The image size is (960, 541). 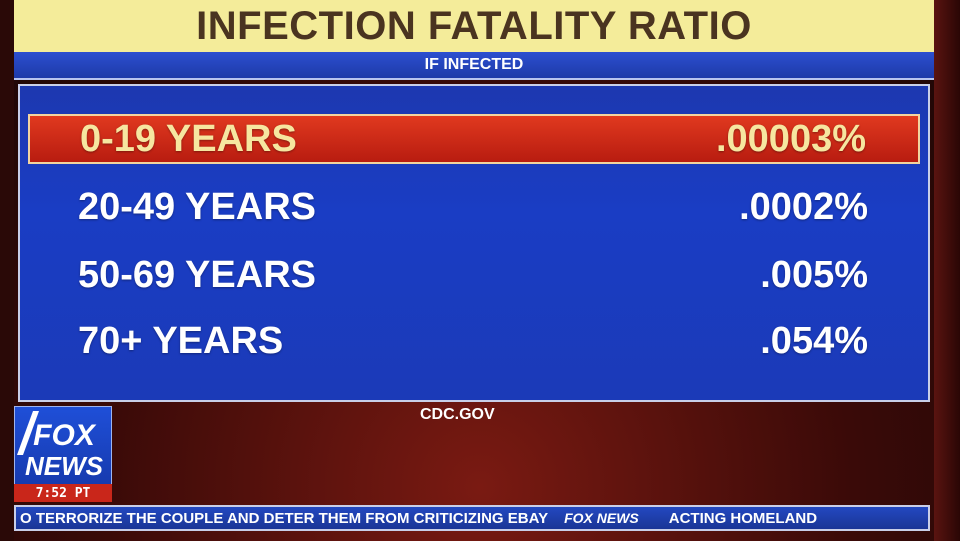 I want to click on age-group-label: 50-69 YEARS, so click(x=197, y=274).